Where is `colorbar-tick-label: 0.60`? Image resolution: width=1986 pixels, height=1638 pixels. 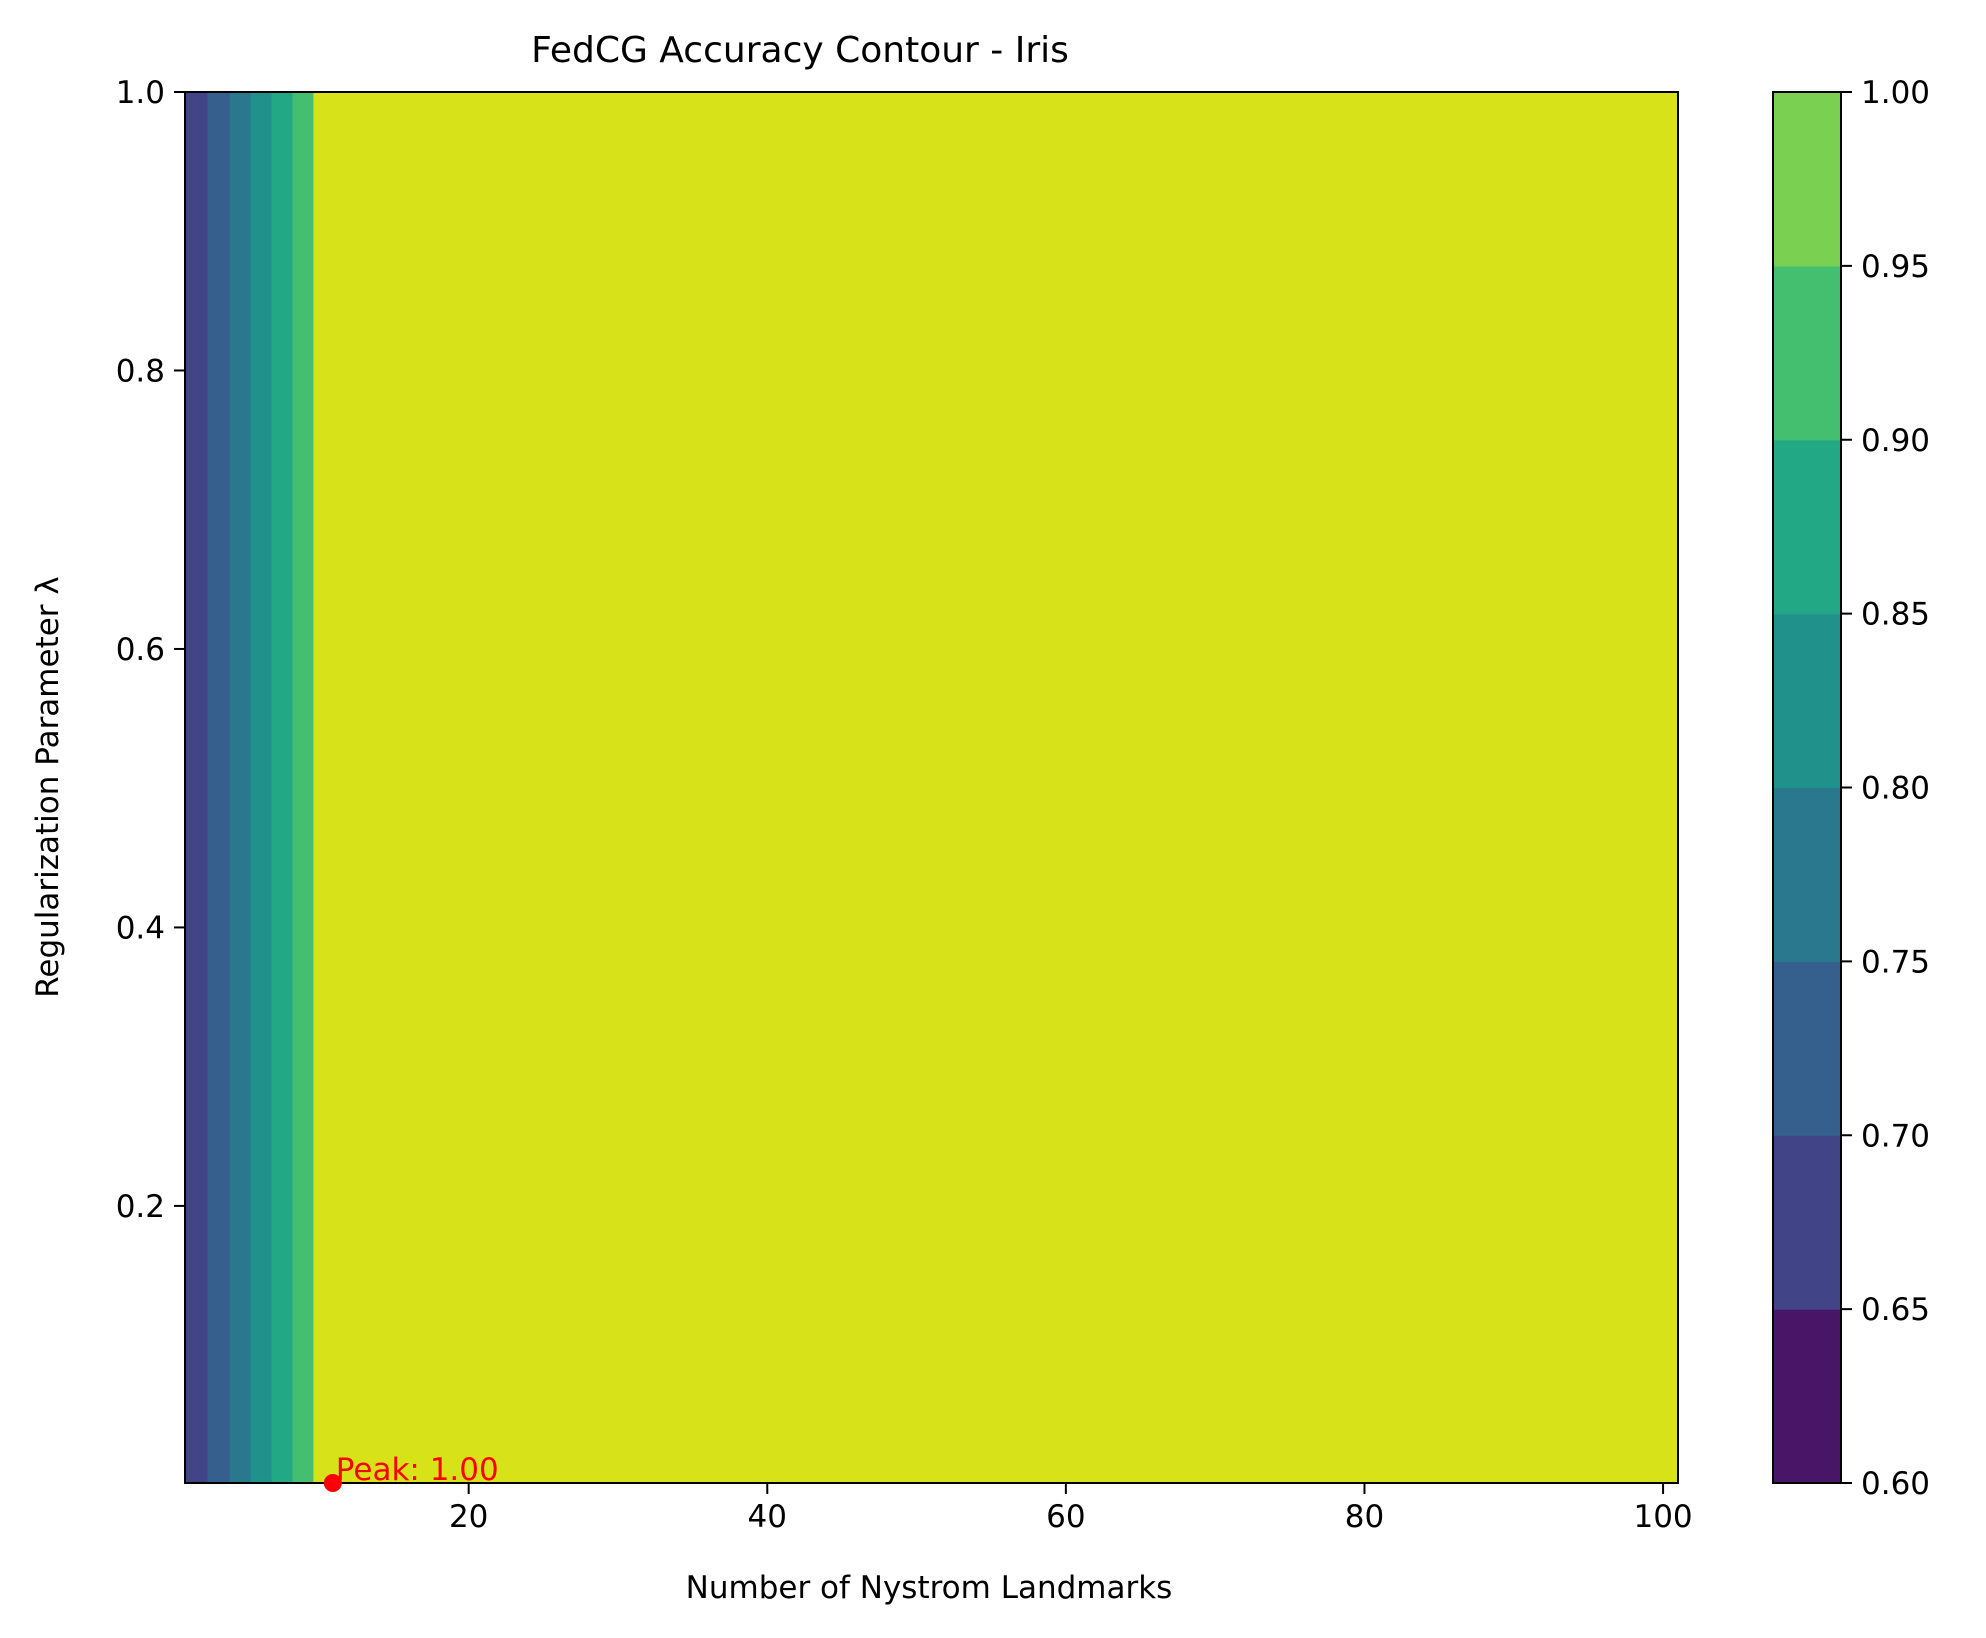 colorbar-tick-label: 0.60 is located at coordinates (1895, 1484).